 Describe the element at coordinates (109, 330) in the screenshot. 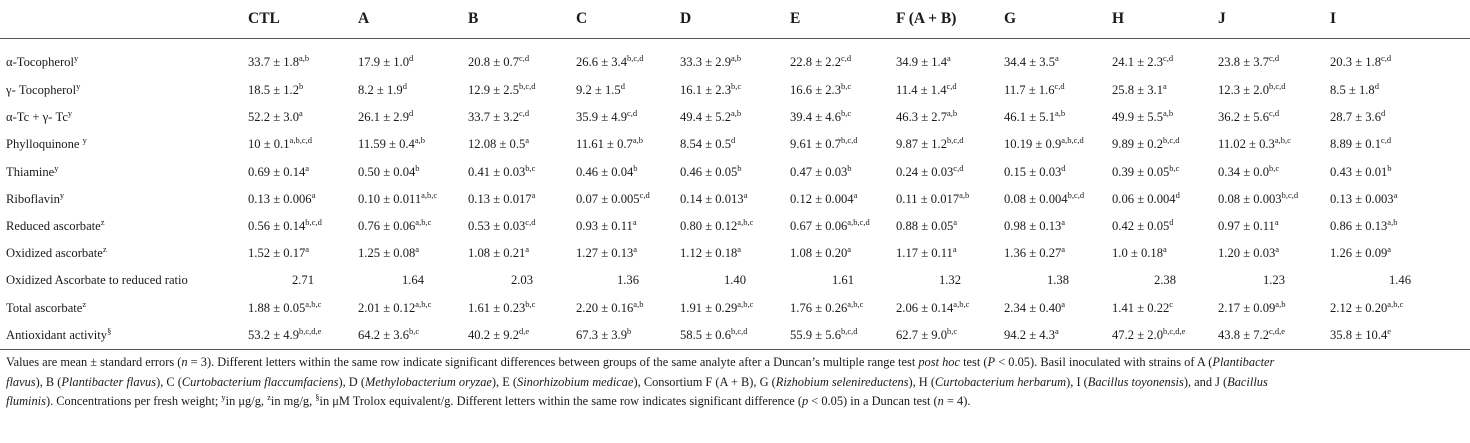

I see `unit-superscript: §` at that location.